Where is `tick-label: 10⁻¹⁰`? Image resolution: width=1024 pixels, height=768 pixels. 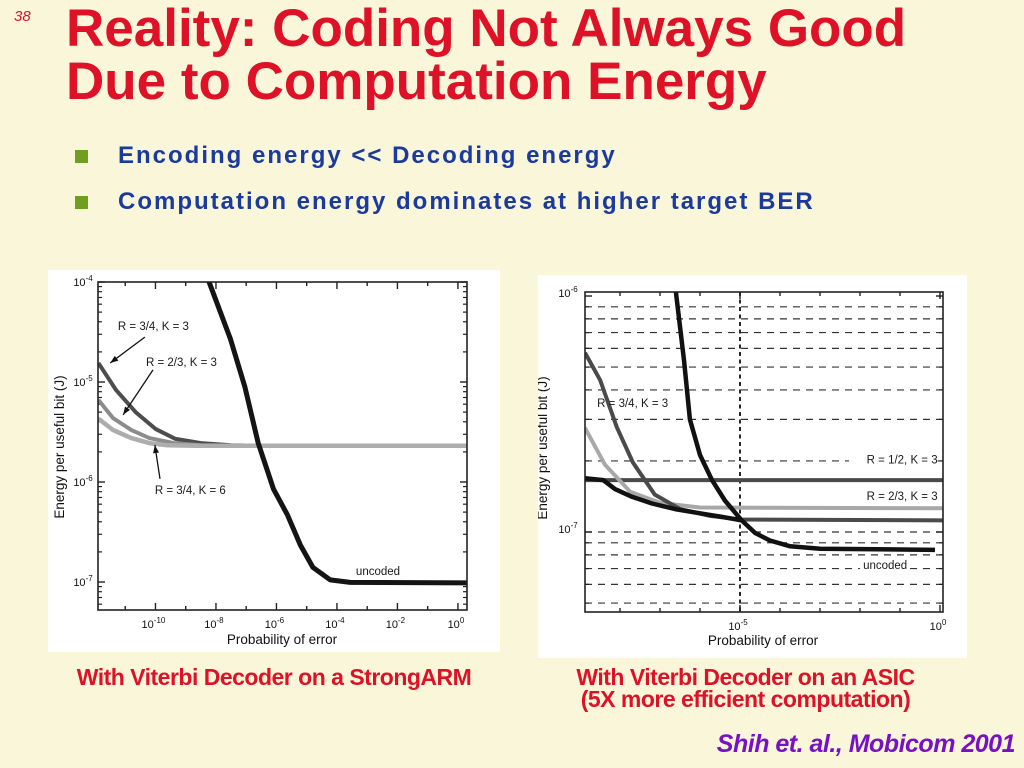
tick-label: 10⁻¹⁰ is located at coordinates (154, 623).